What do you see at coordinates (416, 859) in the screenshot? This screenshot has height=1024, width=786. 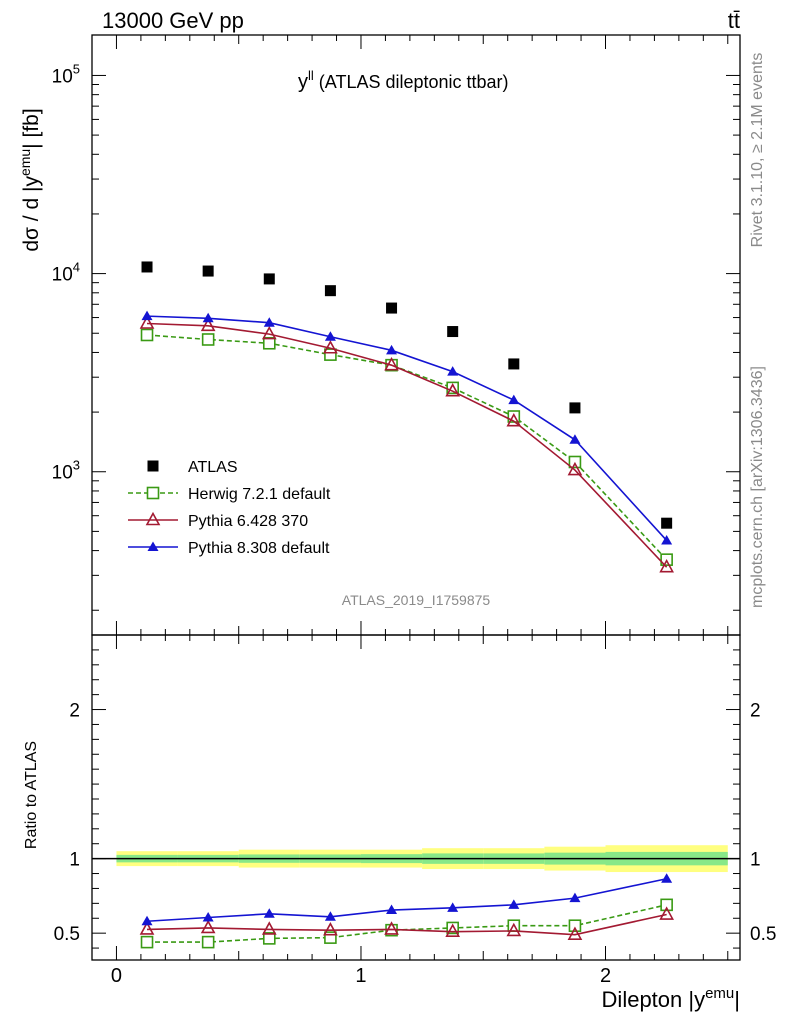 I see `ratio-uncertainty-bands` at bounding box center [416, 859].